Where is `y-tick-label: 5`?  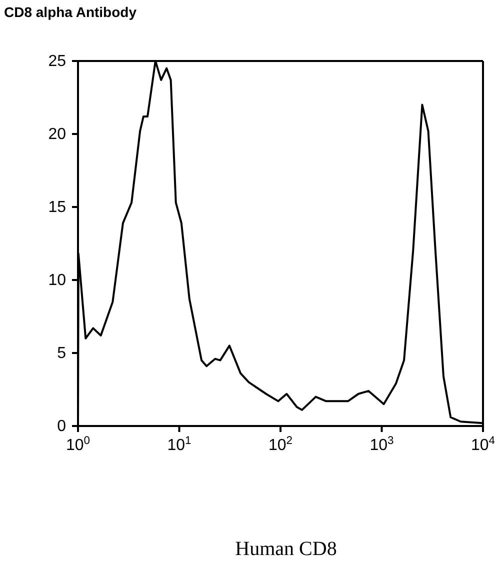
y-tick-label: 5 is located at coordinates (61, 353).